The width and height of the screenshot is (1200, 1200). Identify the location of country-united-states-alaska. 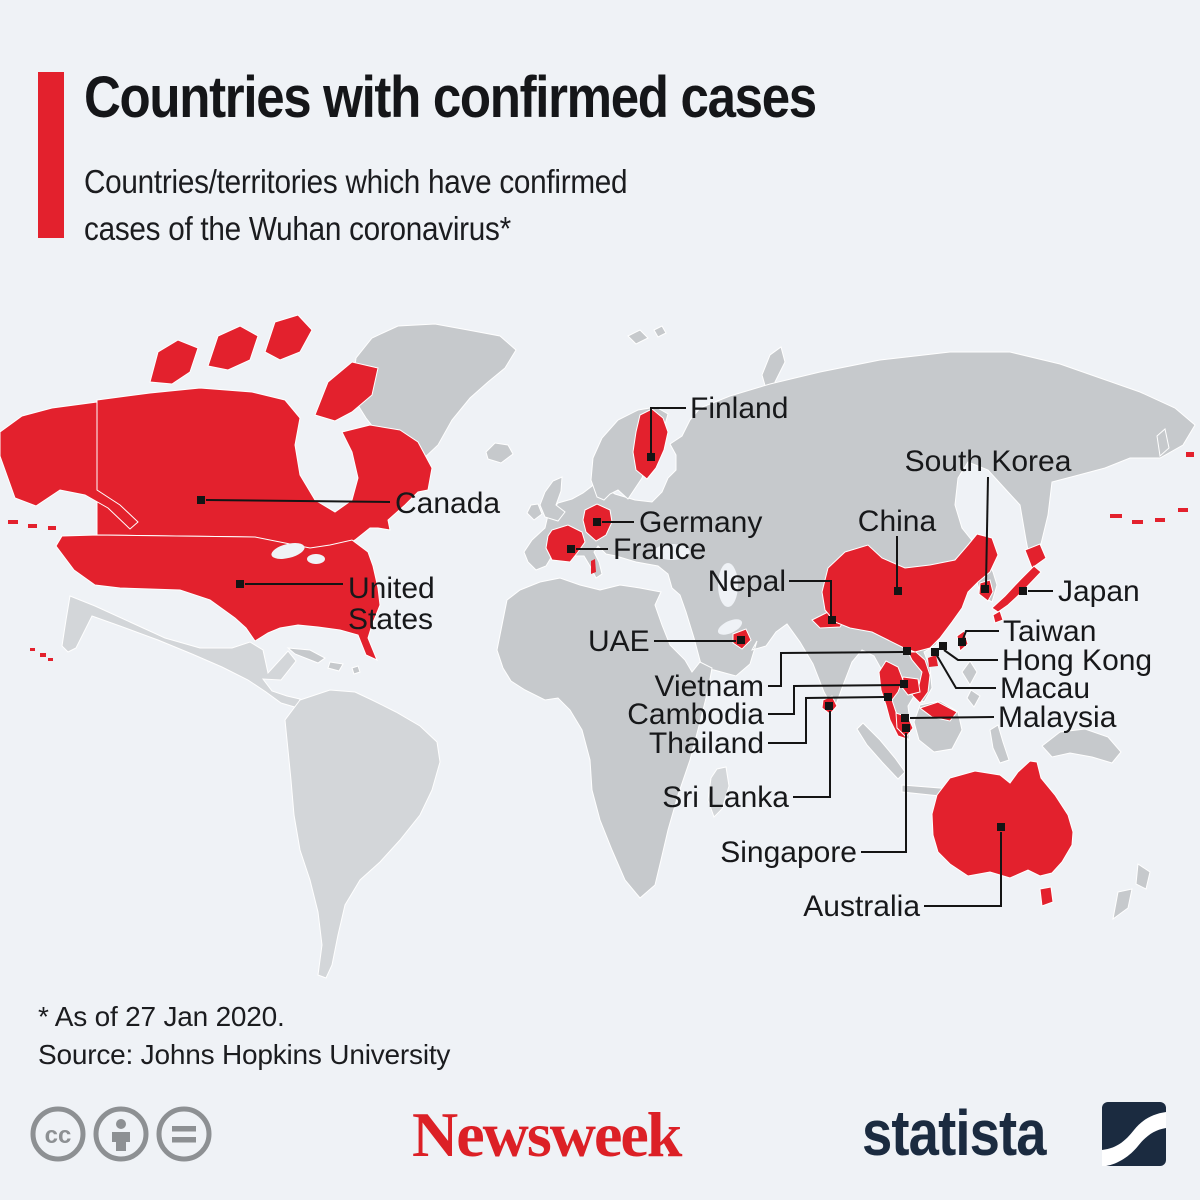
(69, 465).